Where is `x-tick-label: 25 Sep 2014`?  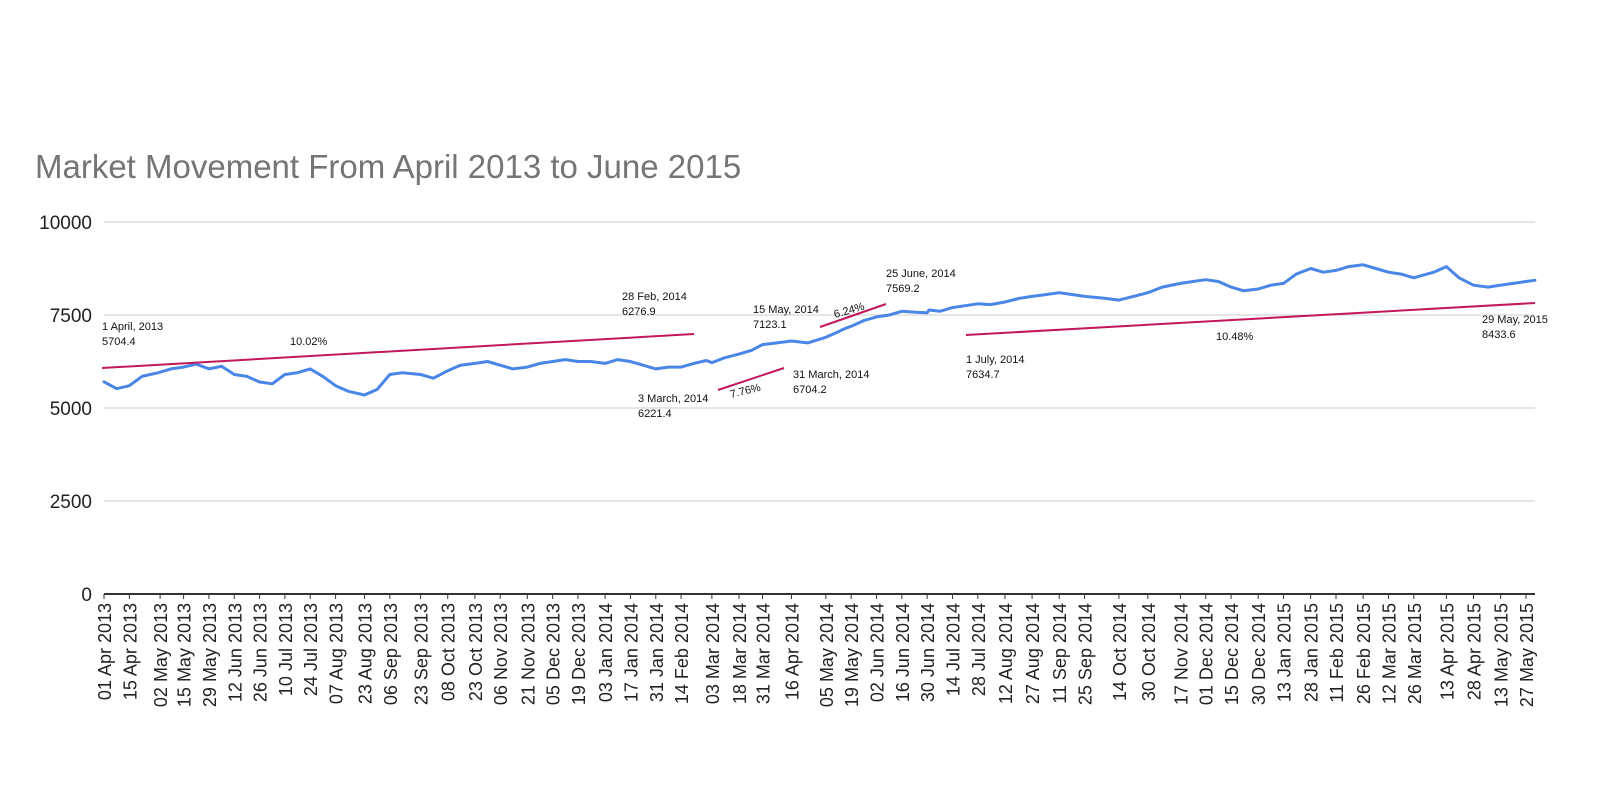
x-tick-label: 25 Sep 2014 is located at coordinates (1086, 654).